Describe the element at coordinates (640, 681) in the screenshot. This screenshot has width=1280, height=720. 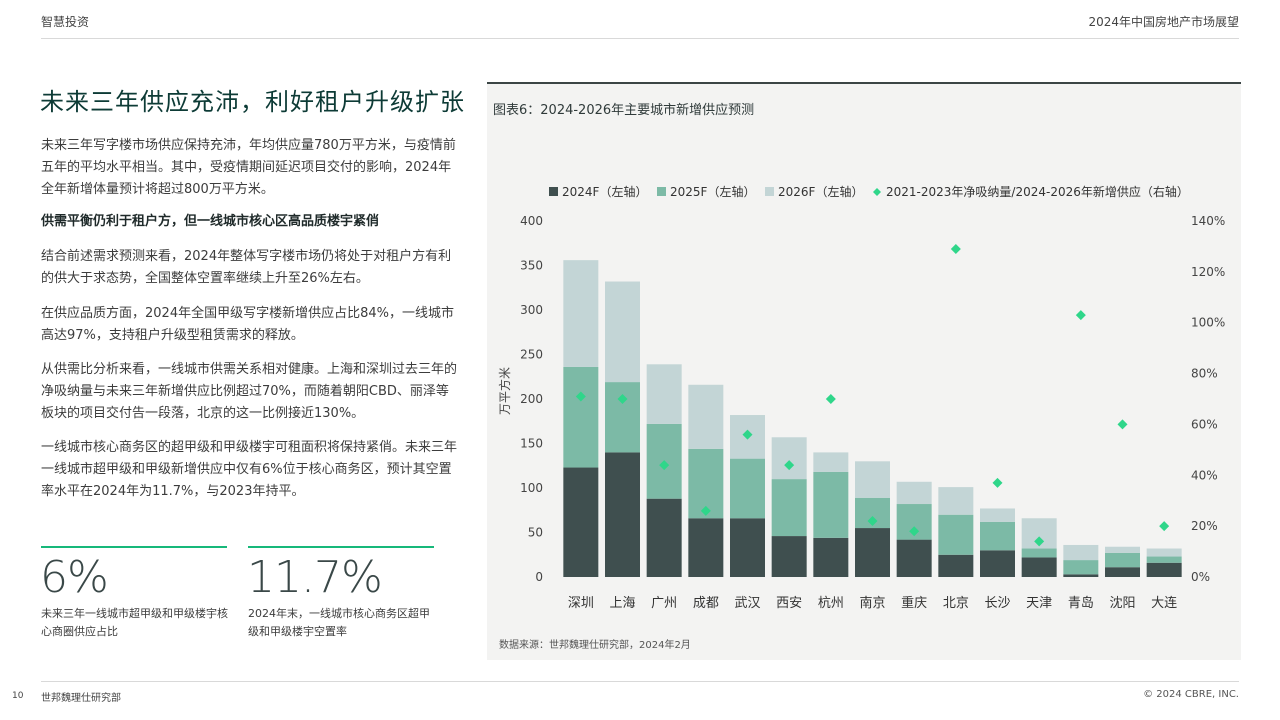
I see `footer-divider` at that location.